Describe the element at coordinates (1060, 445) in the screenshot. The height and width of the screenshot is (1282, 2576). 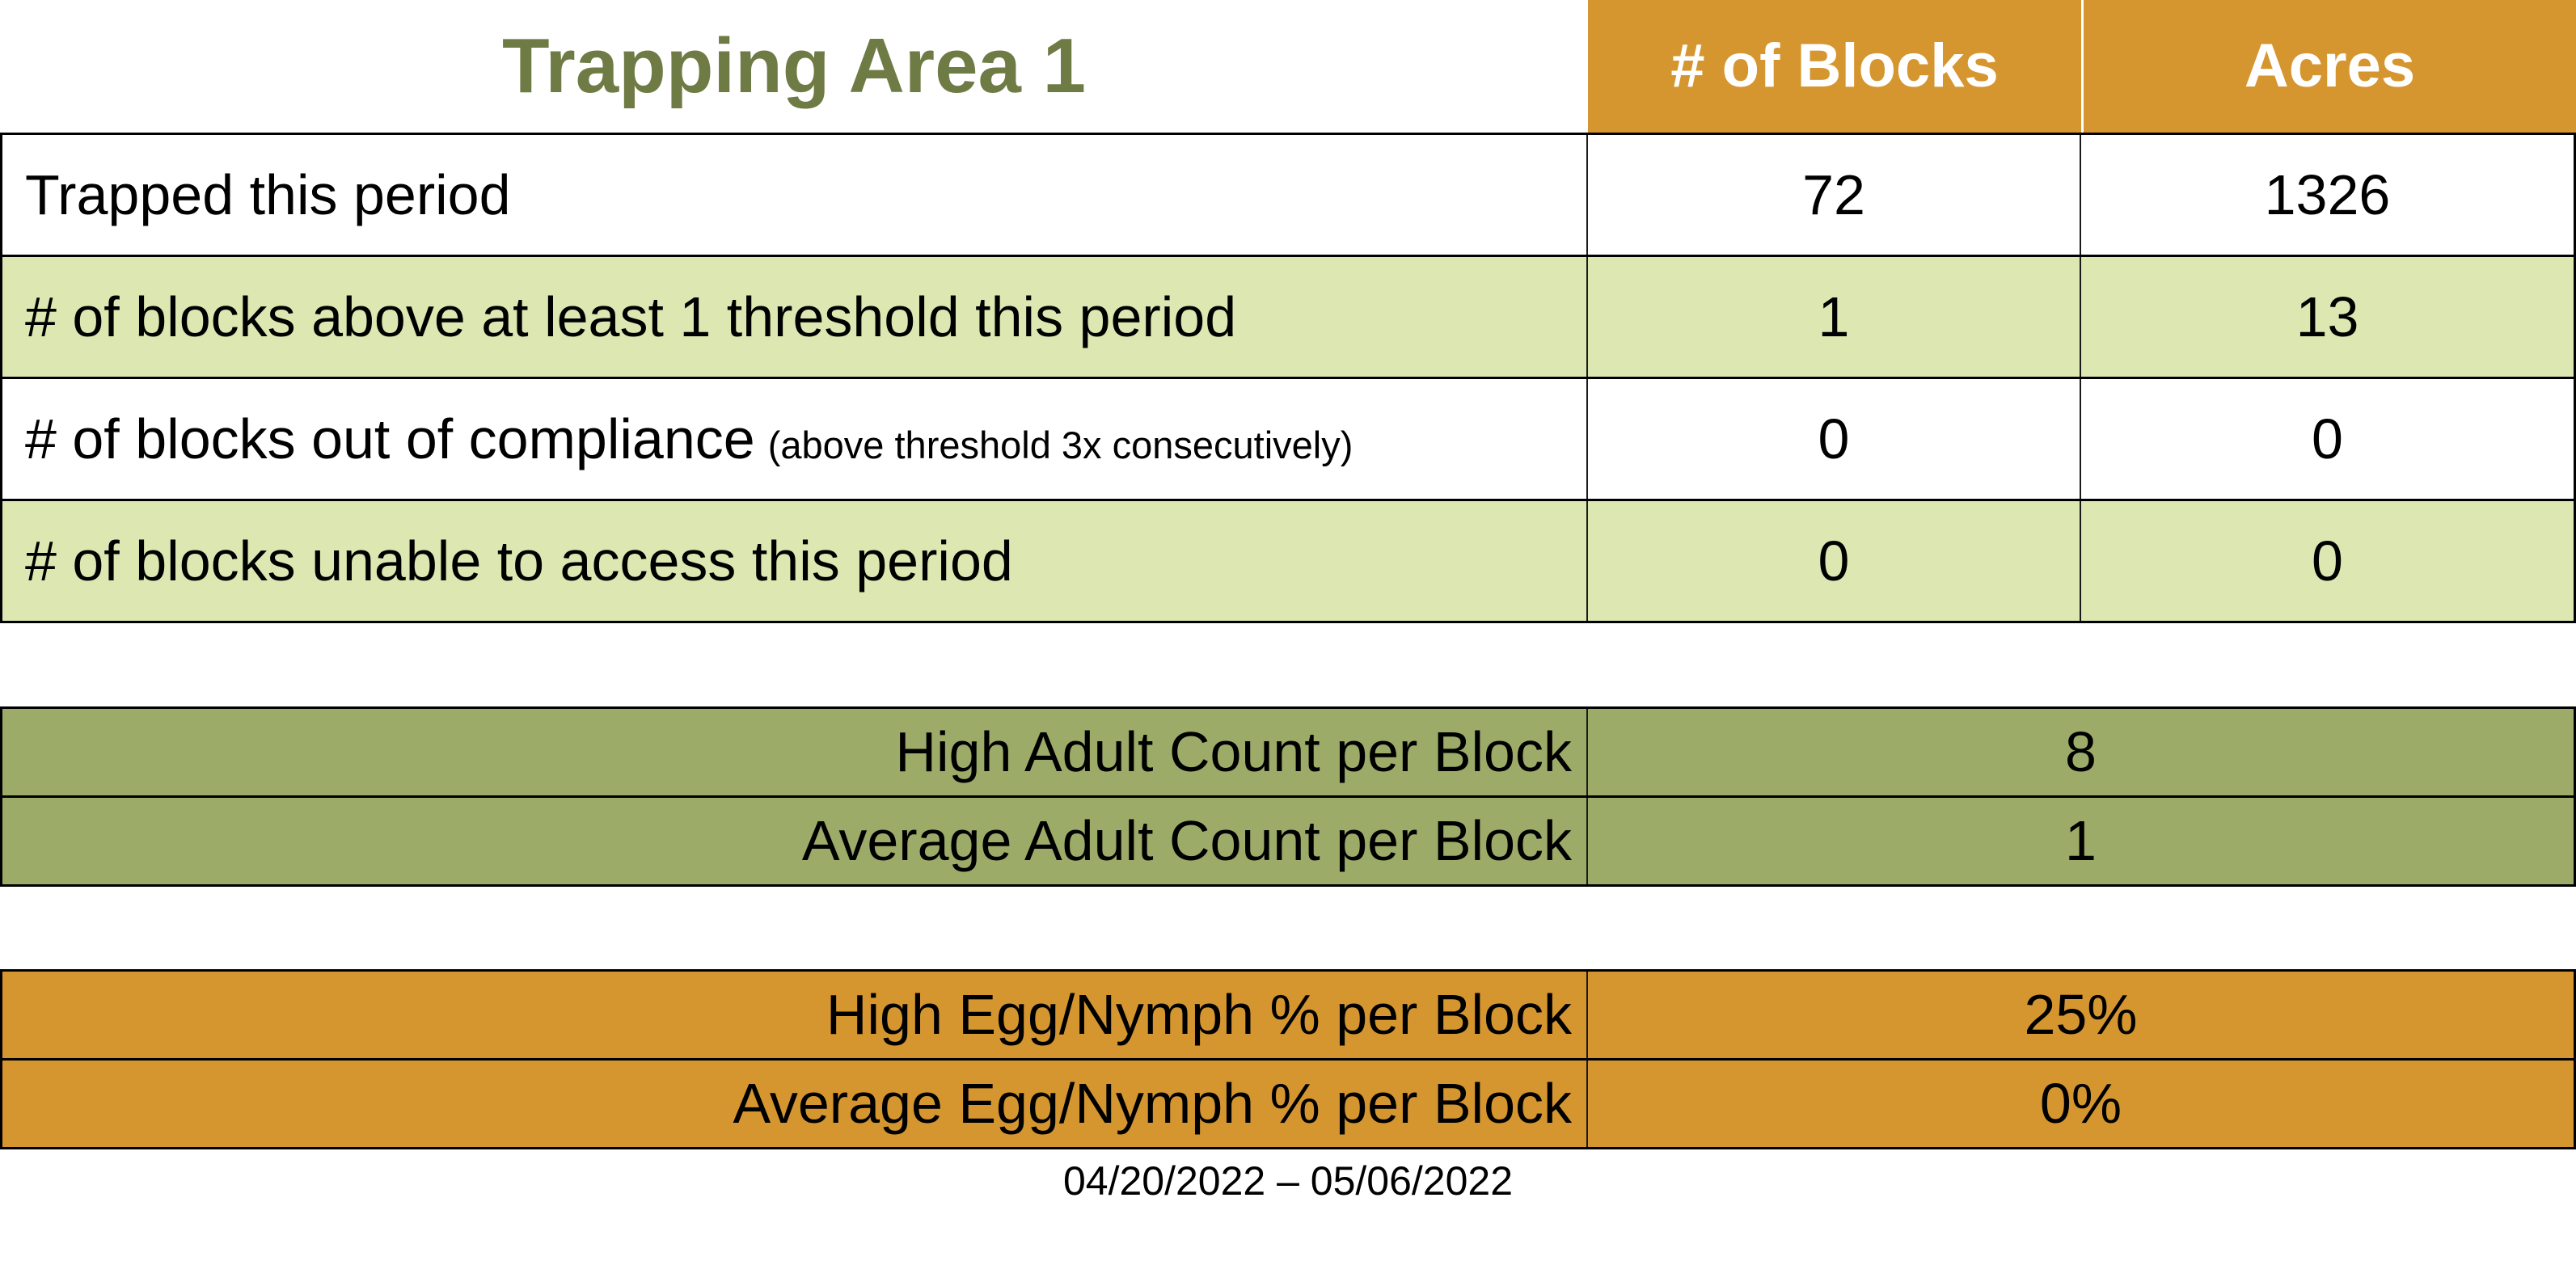
I see `row-label-note: (above threshold 3x consecutively)` at that location.